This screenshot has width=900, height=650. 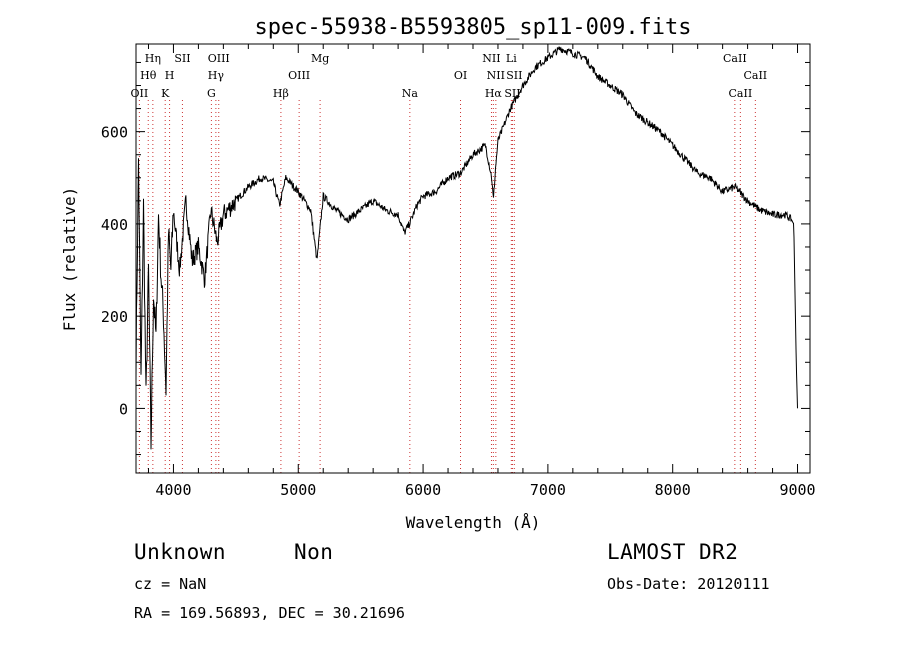 I want to click on y-tick-label: 0, so click(x=123, y=409).